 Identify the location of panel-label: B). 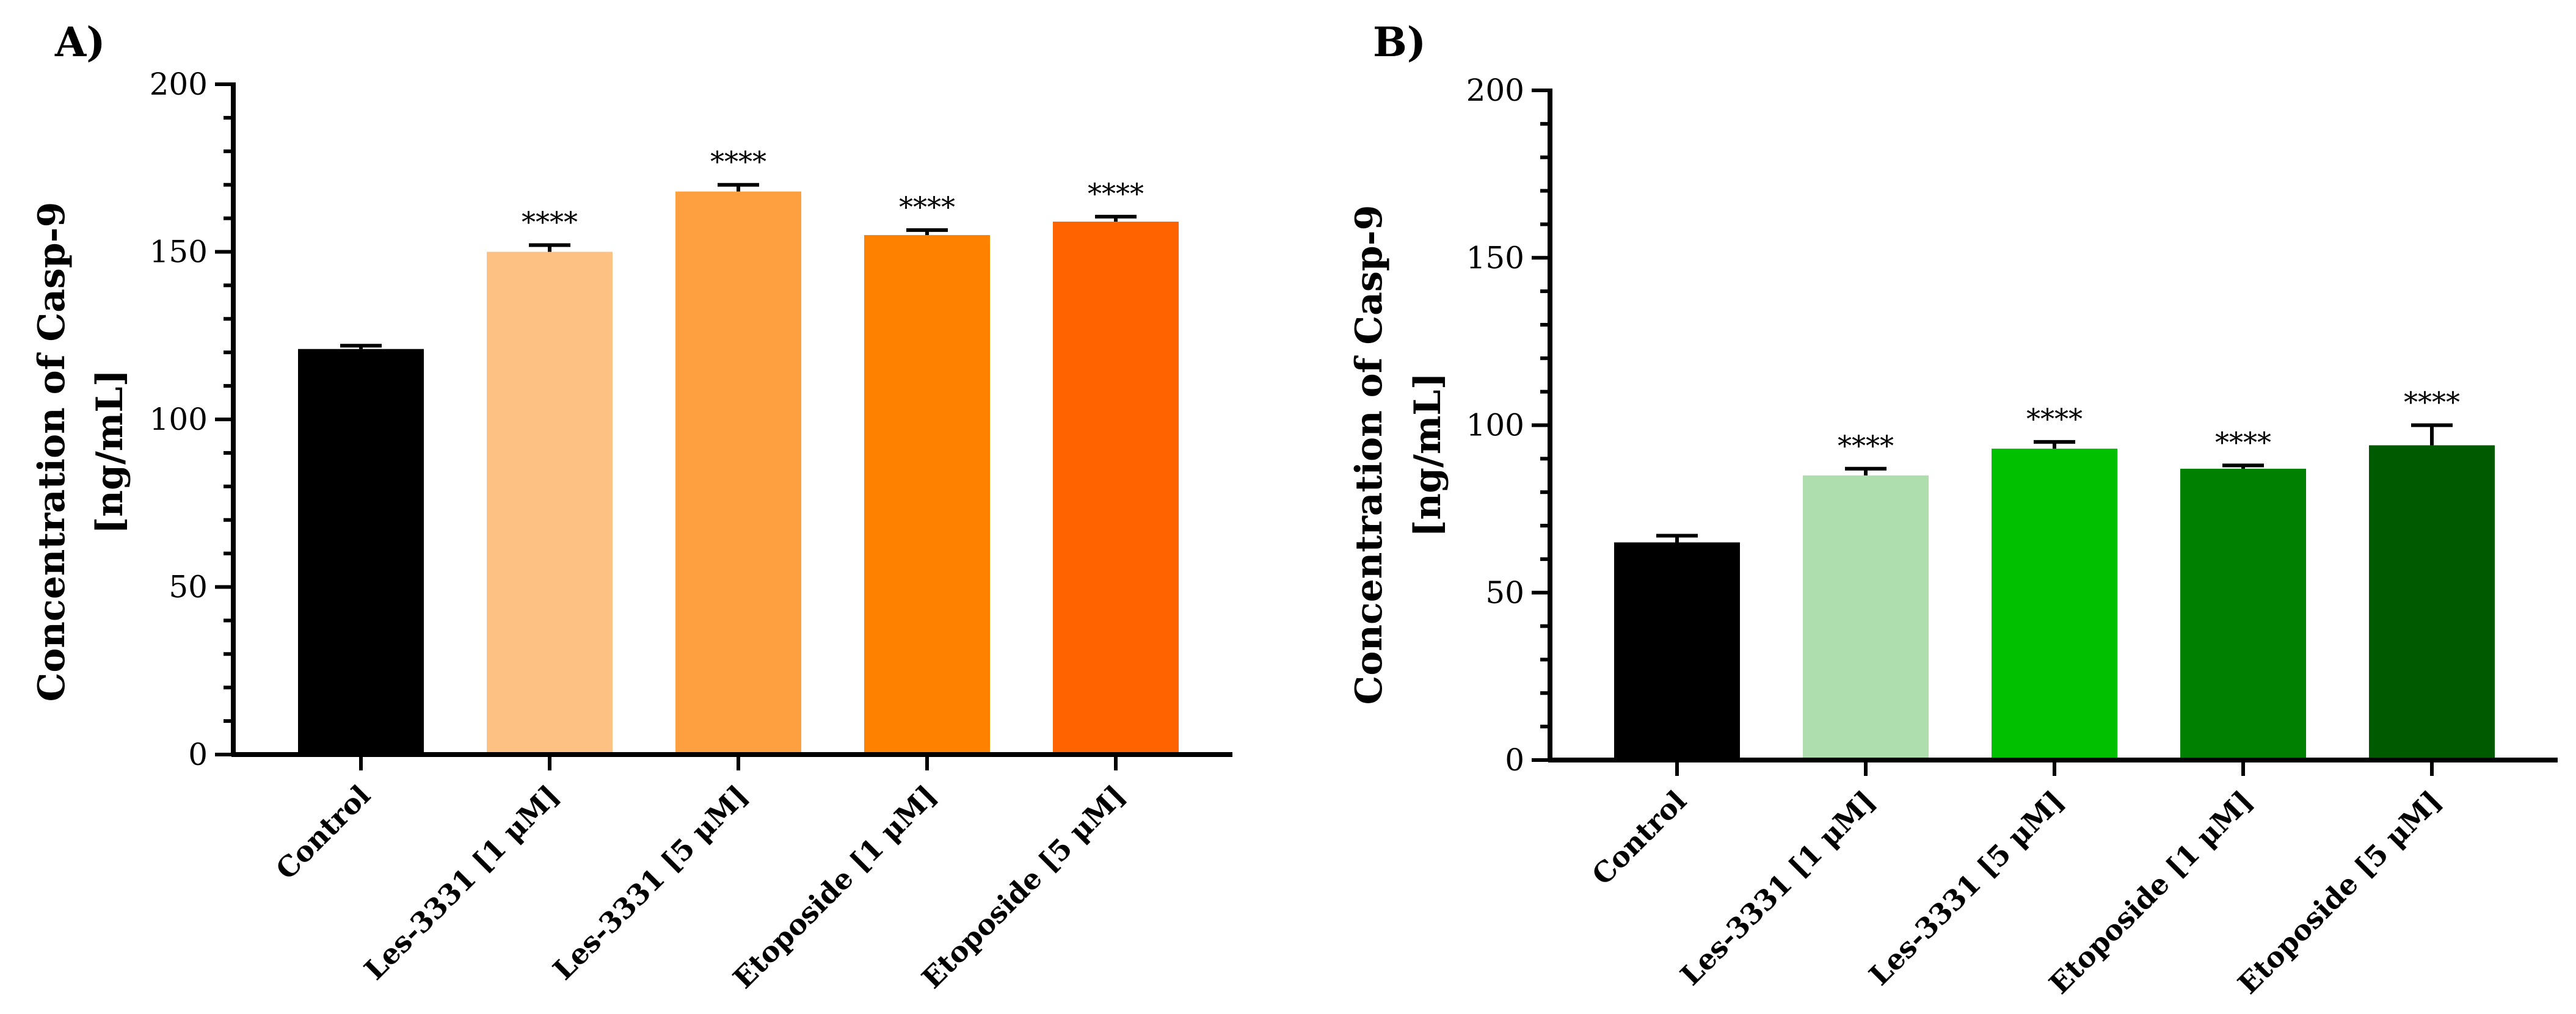
(1400, 42).